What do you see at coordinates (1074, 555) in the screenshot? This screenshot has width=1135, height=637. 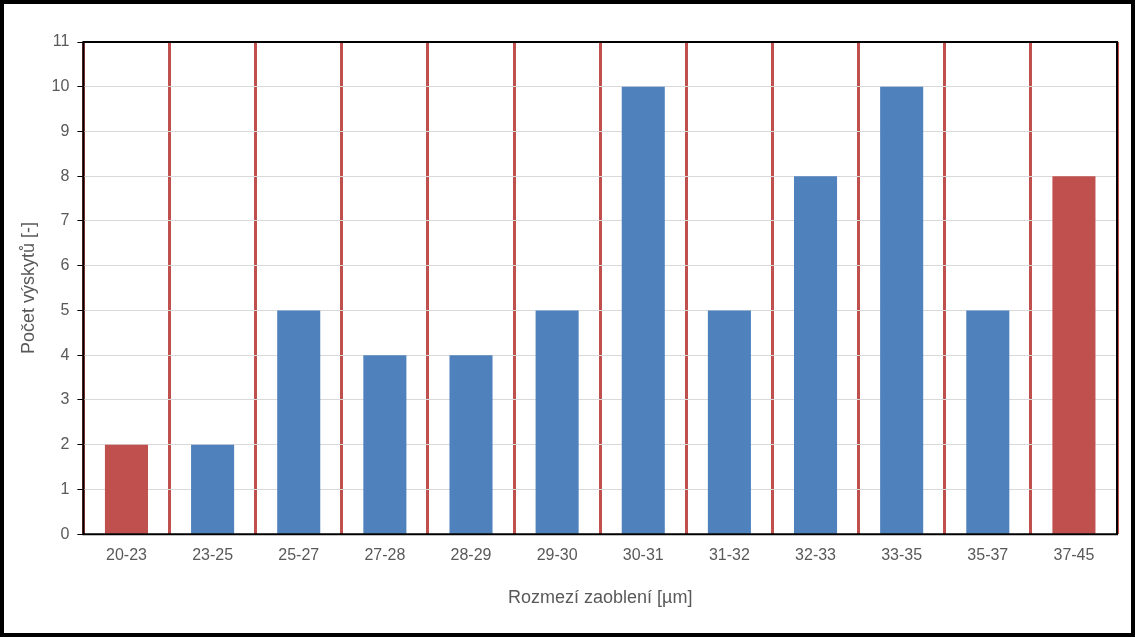 I see `x-tick-label: 37-45` at bounding box center [1074, 555].